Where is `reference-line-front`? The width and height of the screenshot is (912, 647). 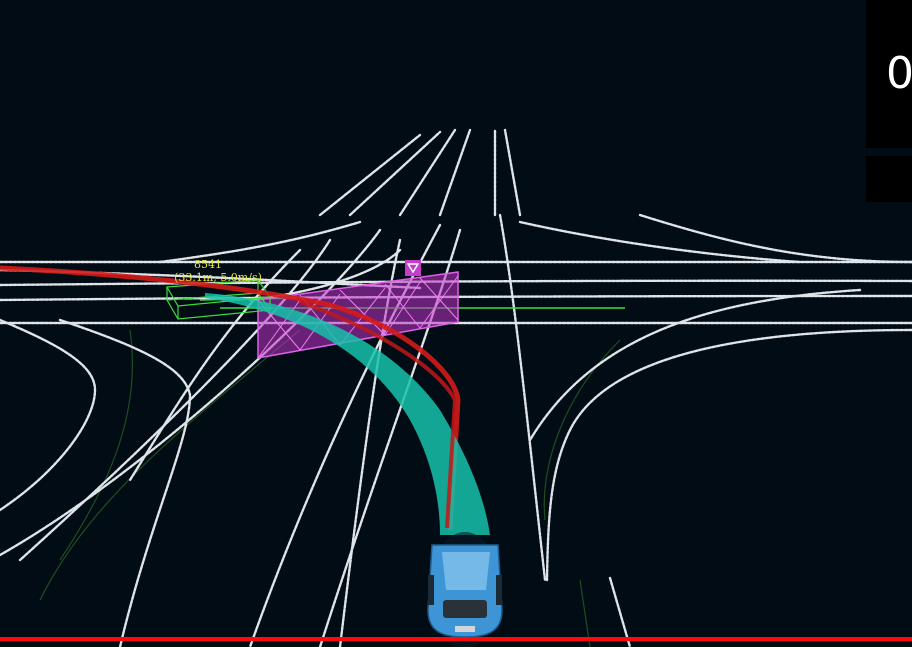 reference-line-front is located at coordinates (378, 414).